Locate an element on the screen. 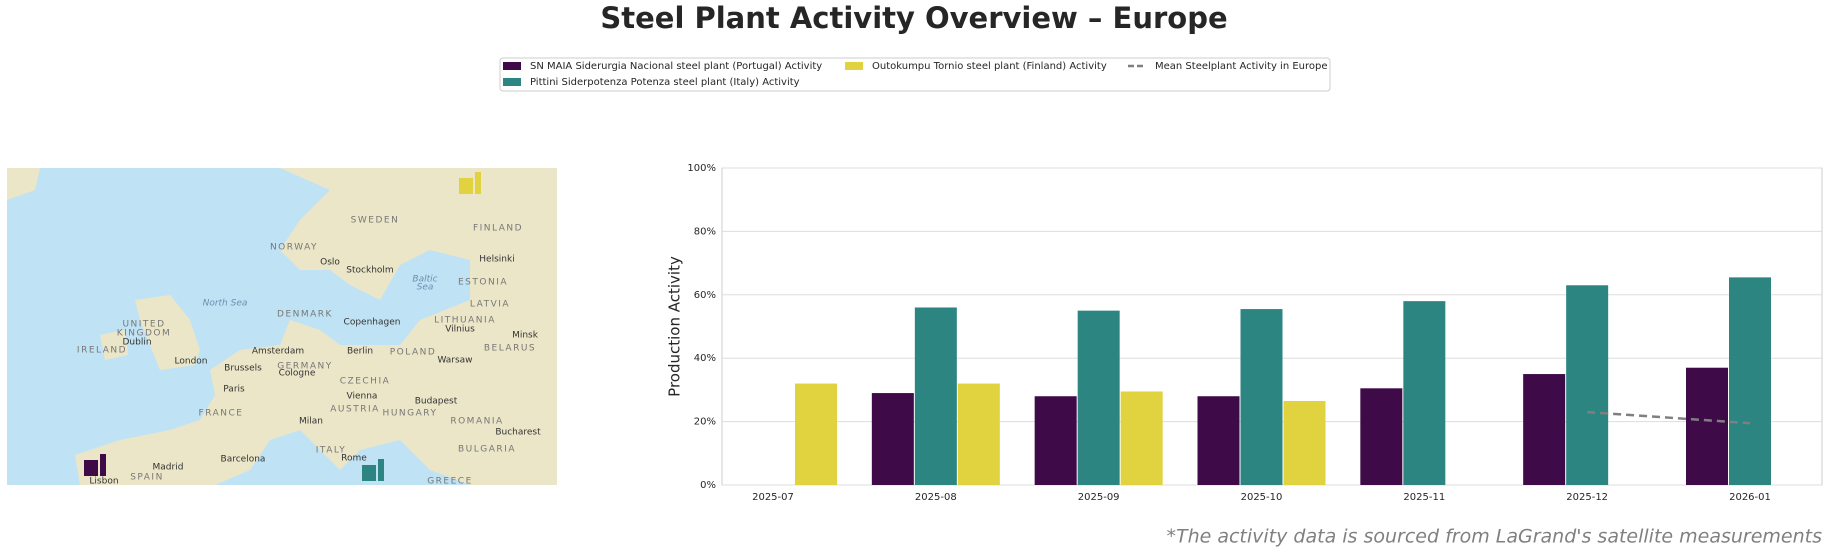 This screenshot has width=1828, height=558. legend-box is located at coordinates (915, 74).